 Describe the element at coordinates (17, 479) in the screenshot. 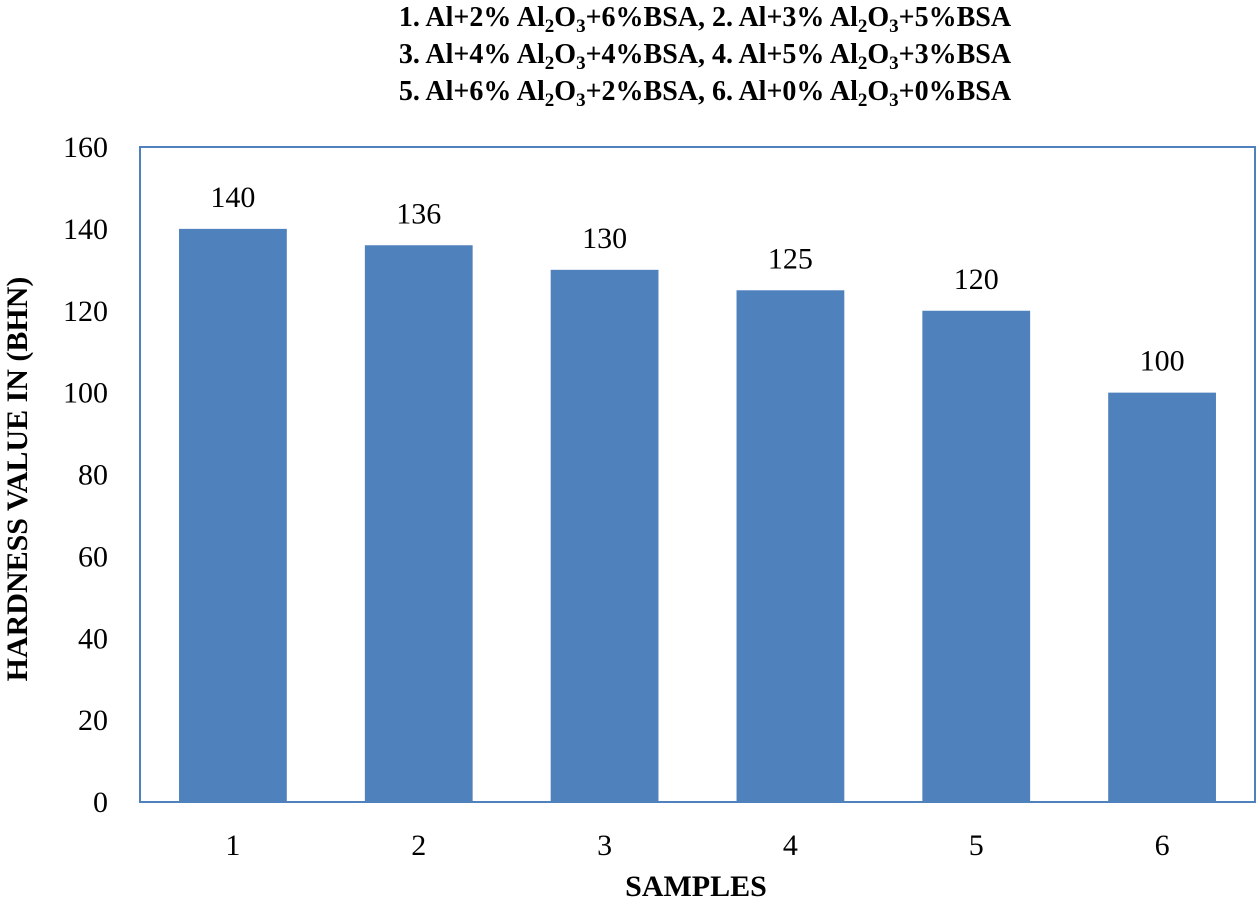

I see `y-axis-title: HARDNESS VALUE IN (BHN)` at that location.